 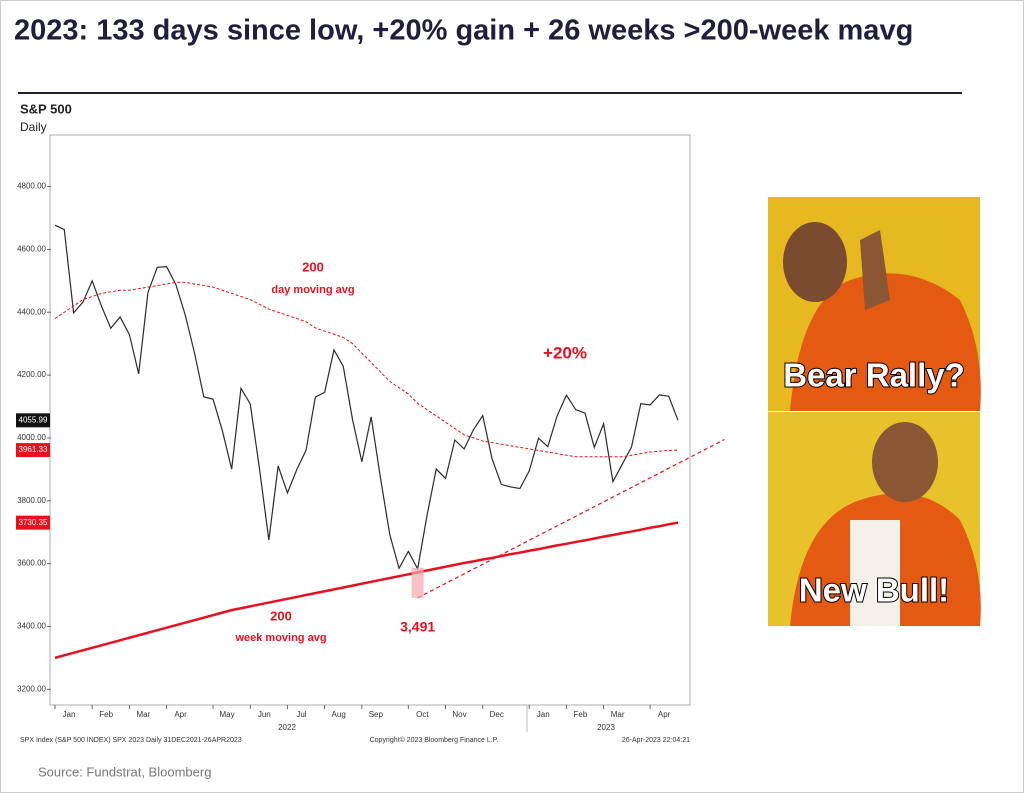 I want to click on x-tick-label: May, so click(x=227, y=714).